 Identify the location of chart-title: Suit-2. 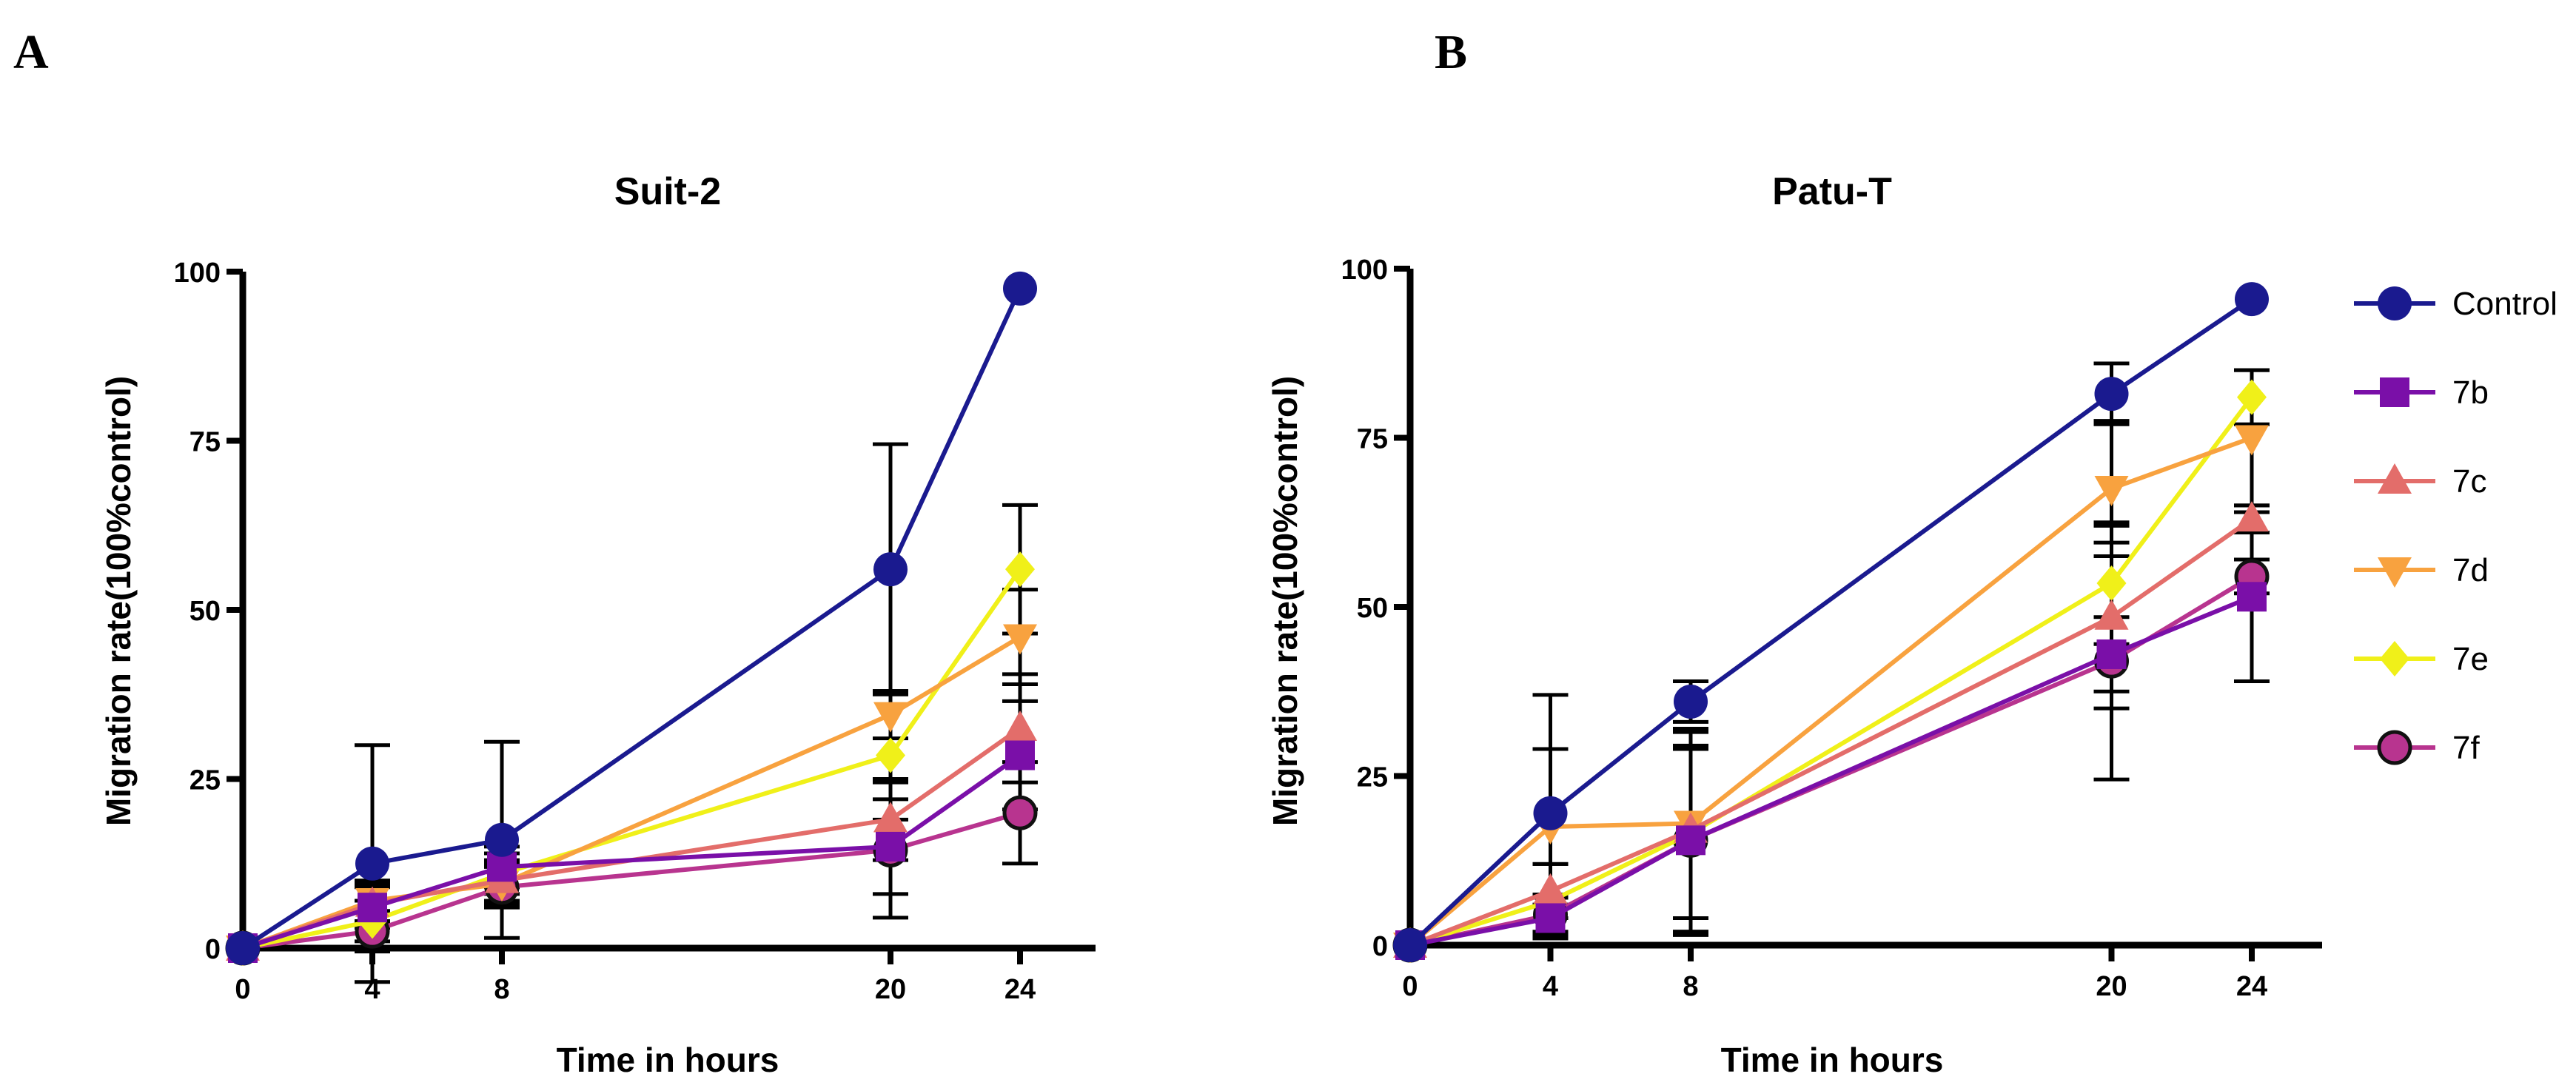
(667, 191).